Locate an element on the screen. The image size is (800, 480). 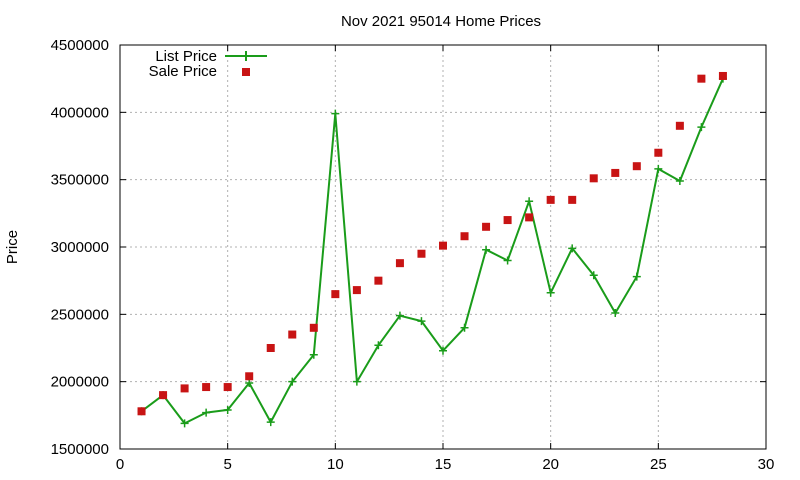
x-tick-label: 15 is located at coordinates (443, 464).